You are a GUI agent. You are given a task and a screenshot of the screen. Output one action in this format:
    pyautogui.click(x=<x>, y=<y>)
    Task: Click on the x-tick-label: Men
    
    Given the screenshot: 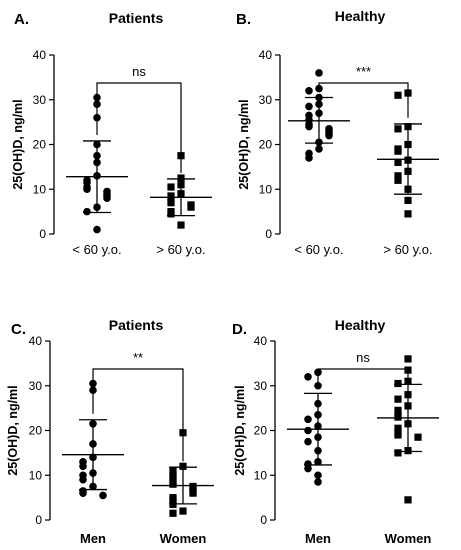 What is the action you would take?
    pyautogui.click(x=318, y=538)
    